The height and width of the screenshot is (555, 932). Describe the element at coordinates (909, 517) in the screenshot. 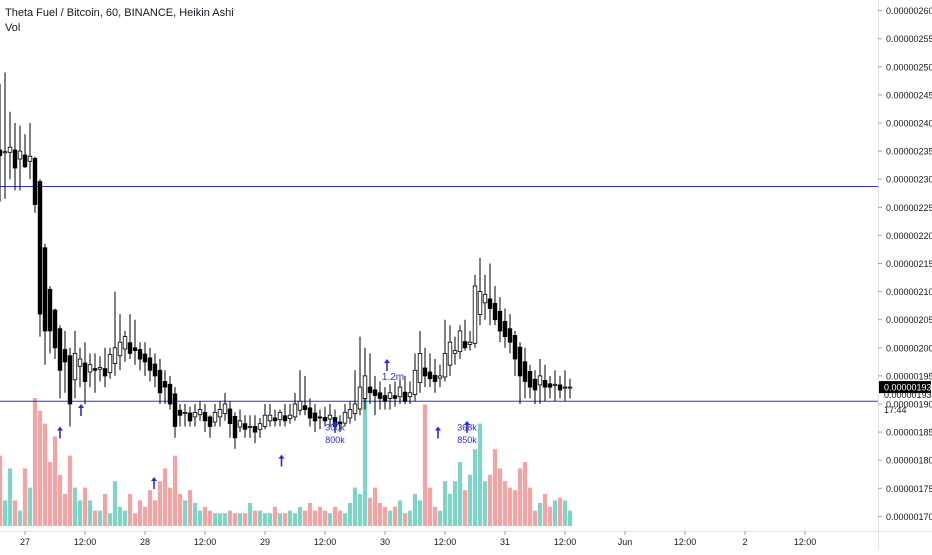

I see `price-tick-label: 0.00000170` at that location.